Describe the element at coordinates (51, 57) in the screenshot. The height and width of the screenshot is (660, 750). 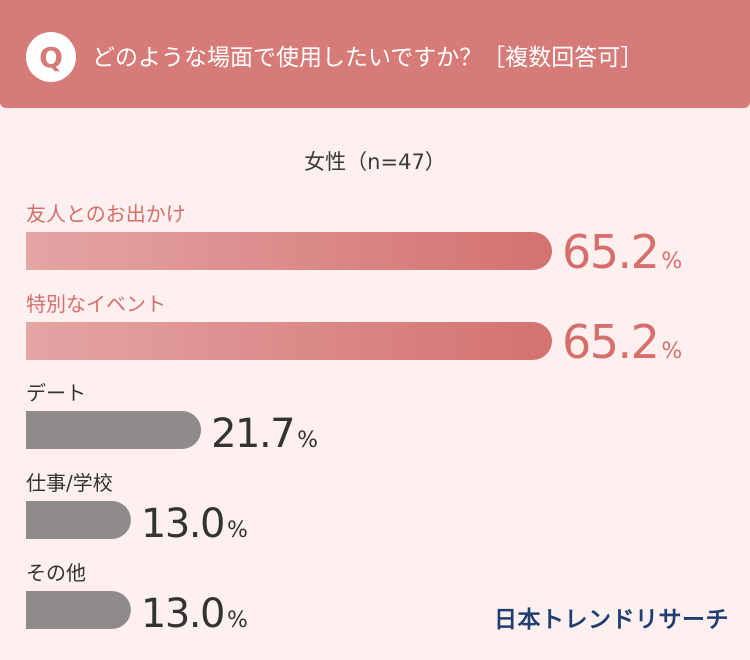
I see `q-badge: Q` at that location.